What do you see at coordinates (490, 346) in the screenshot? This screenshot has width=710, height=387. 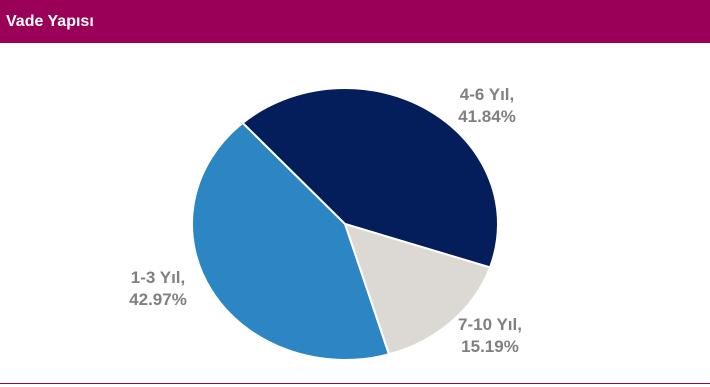 I see `slice-label-value: 15.19%` at bounding box center [490, 346].